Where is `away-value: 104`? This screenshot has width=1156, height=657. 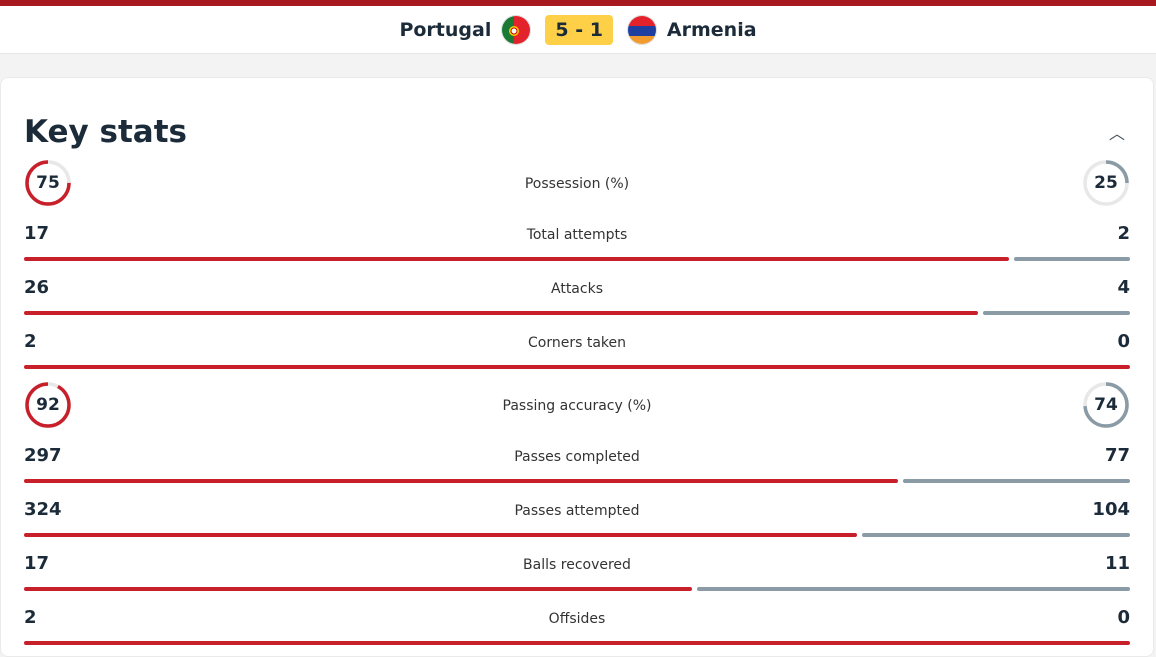 away-value: 104 is located at coordinates (1111, 509).